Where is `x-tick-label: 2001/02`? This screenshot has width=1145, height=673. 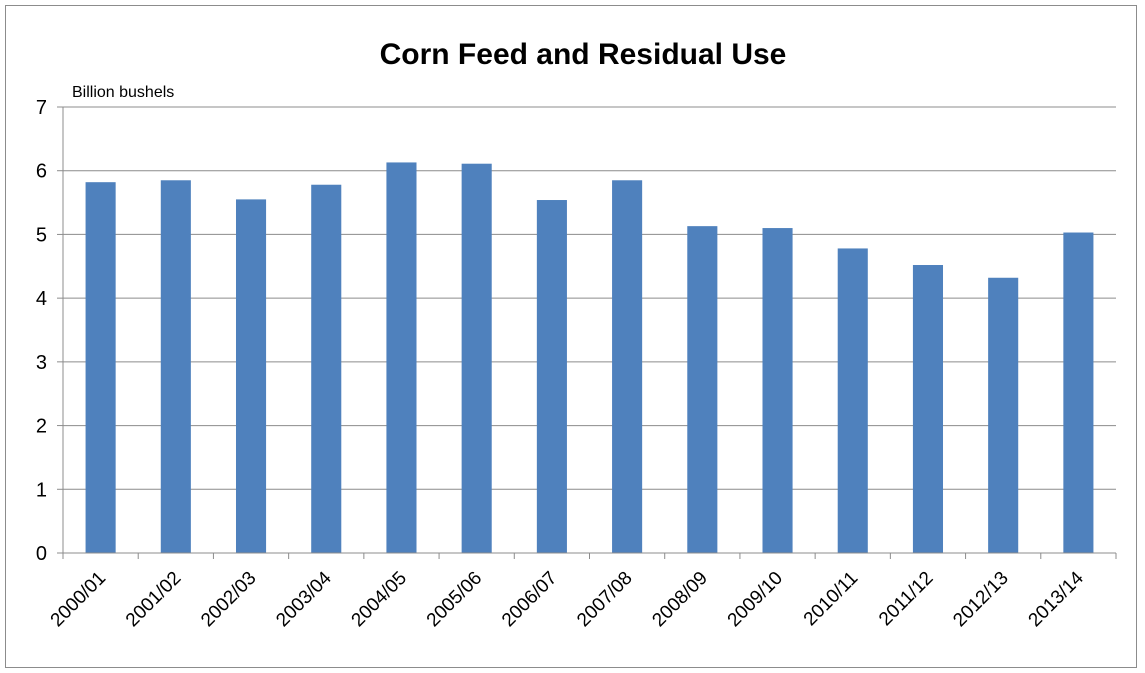 x-tick-label: 2001/02 is located at coordinates (153, 599).